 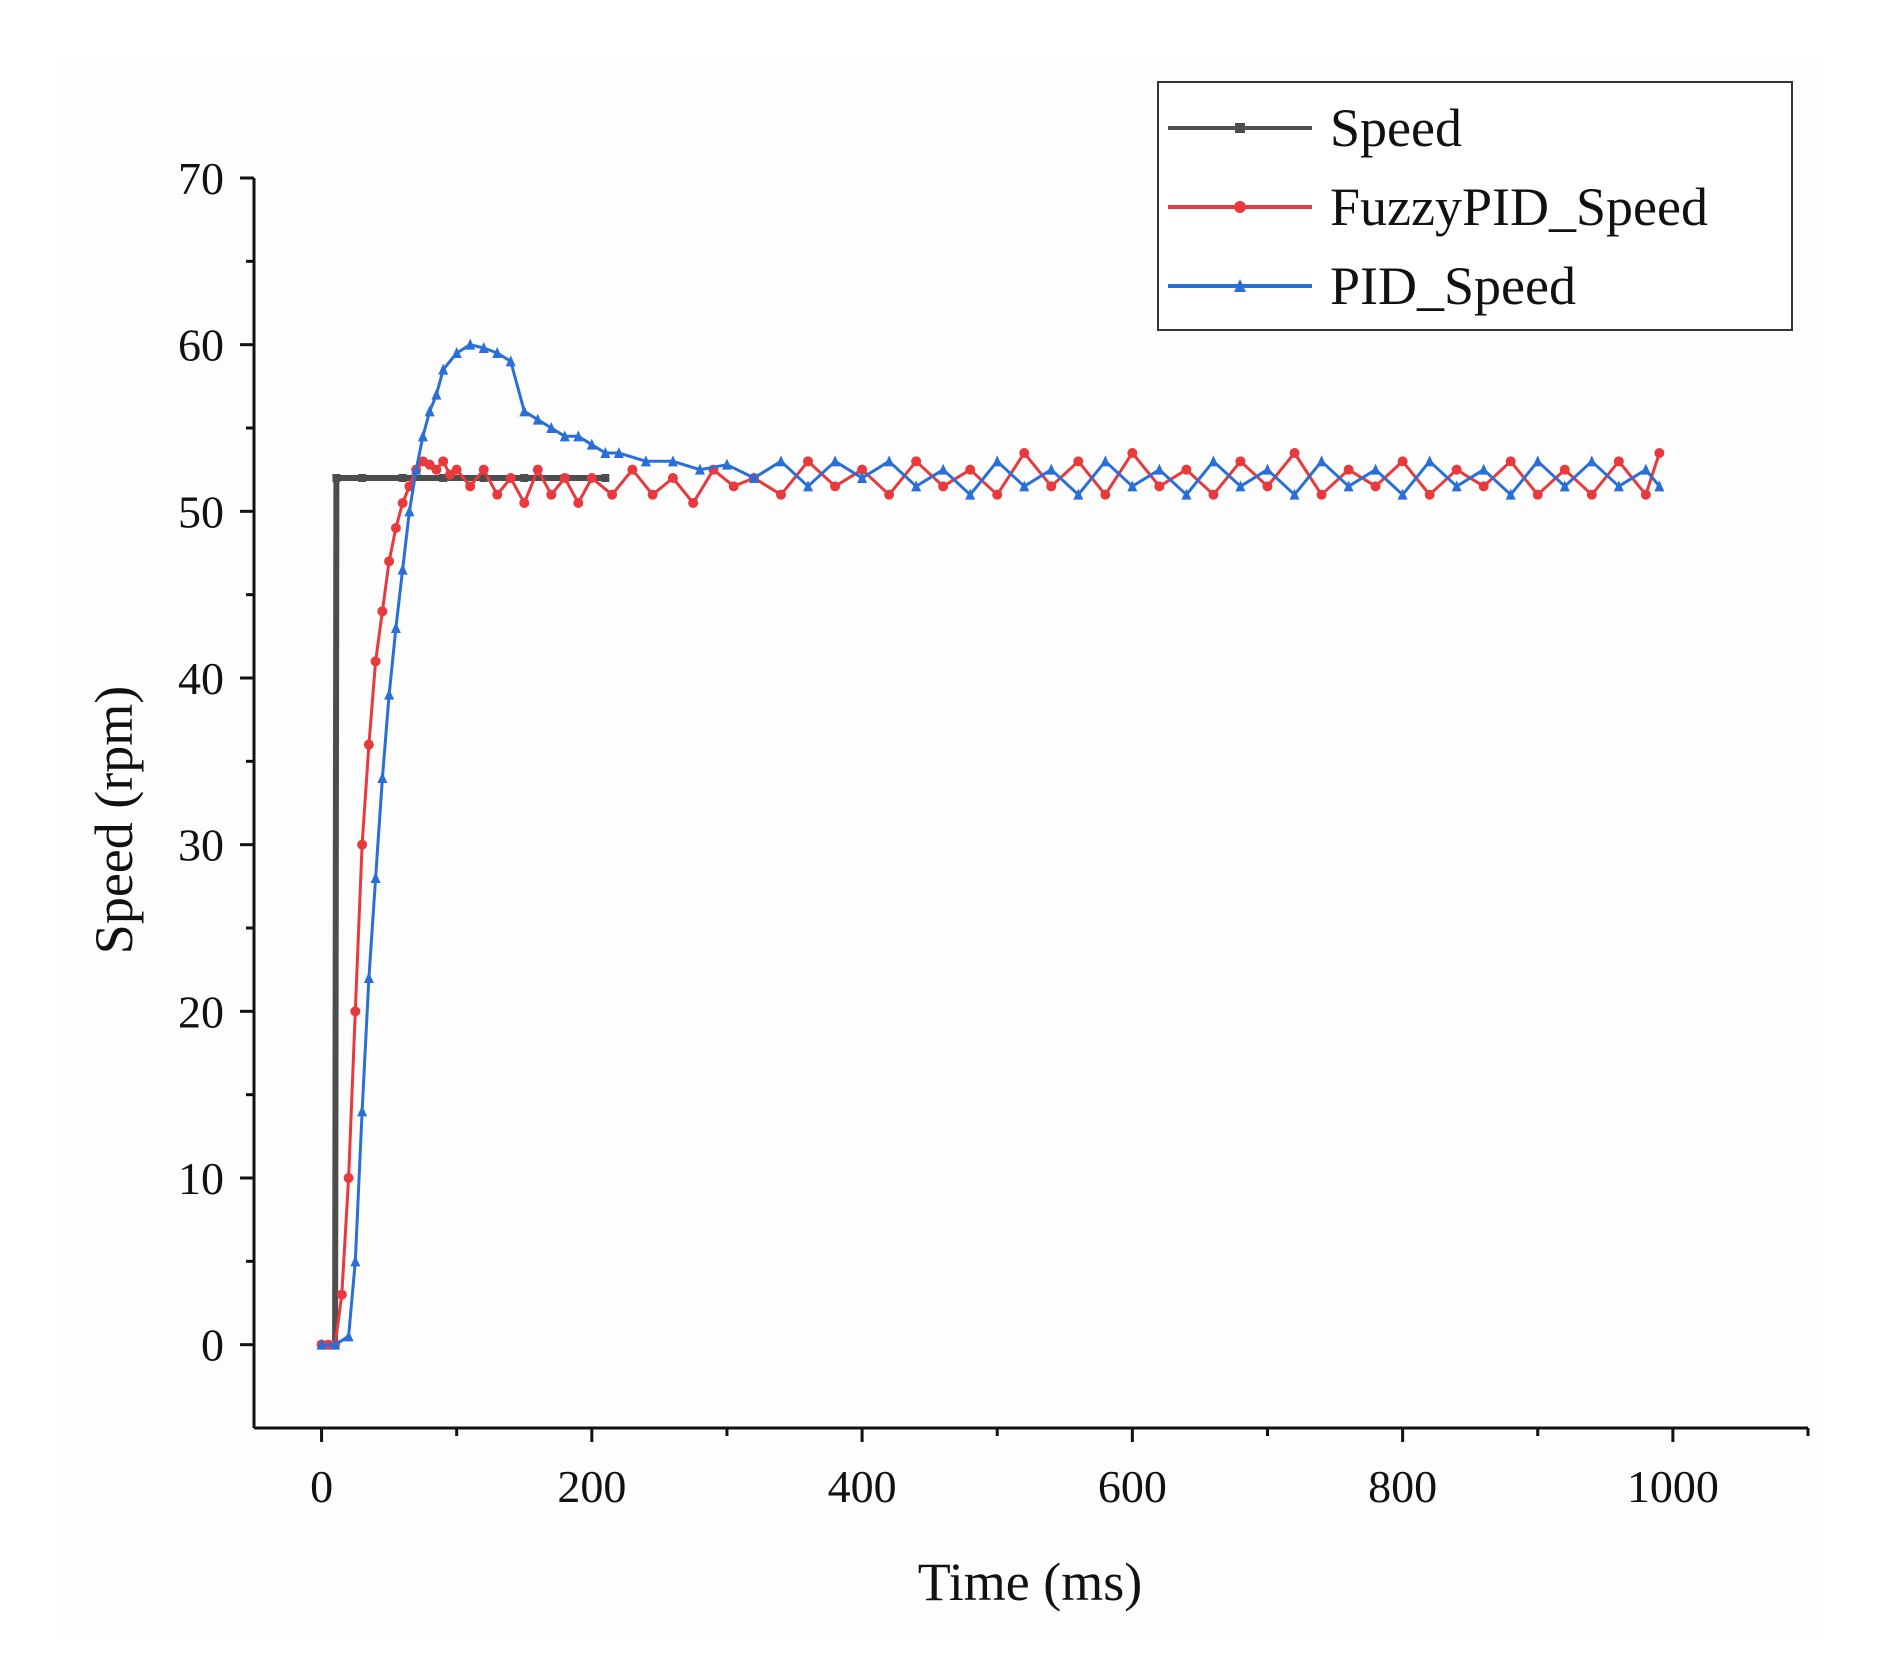 What do you see at coordinates (1519, 207) in the screenshot?
I see `legend-label: FuzzyPID_Speed` at bounding box center [1519, 207].